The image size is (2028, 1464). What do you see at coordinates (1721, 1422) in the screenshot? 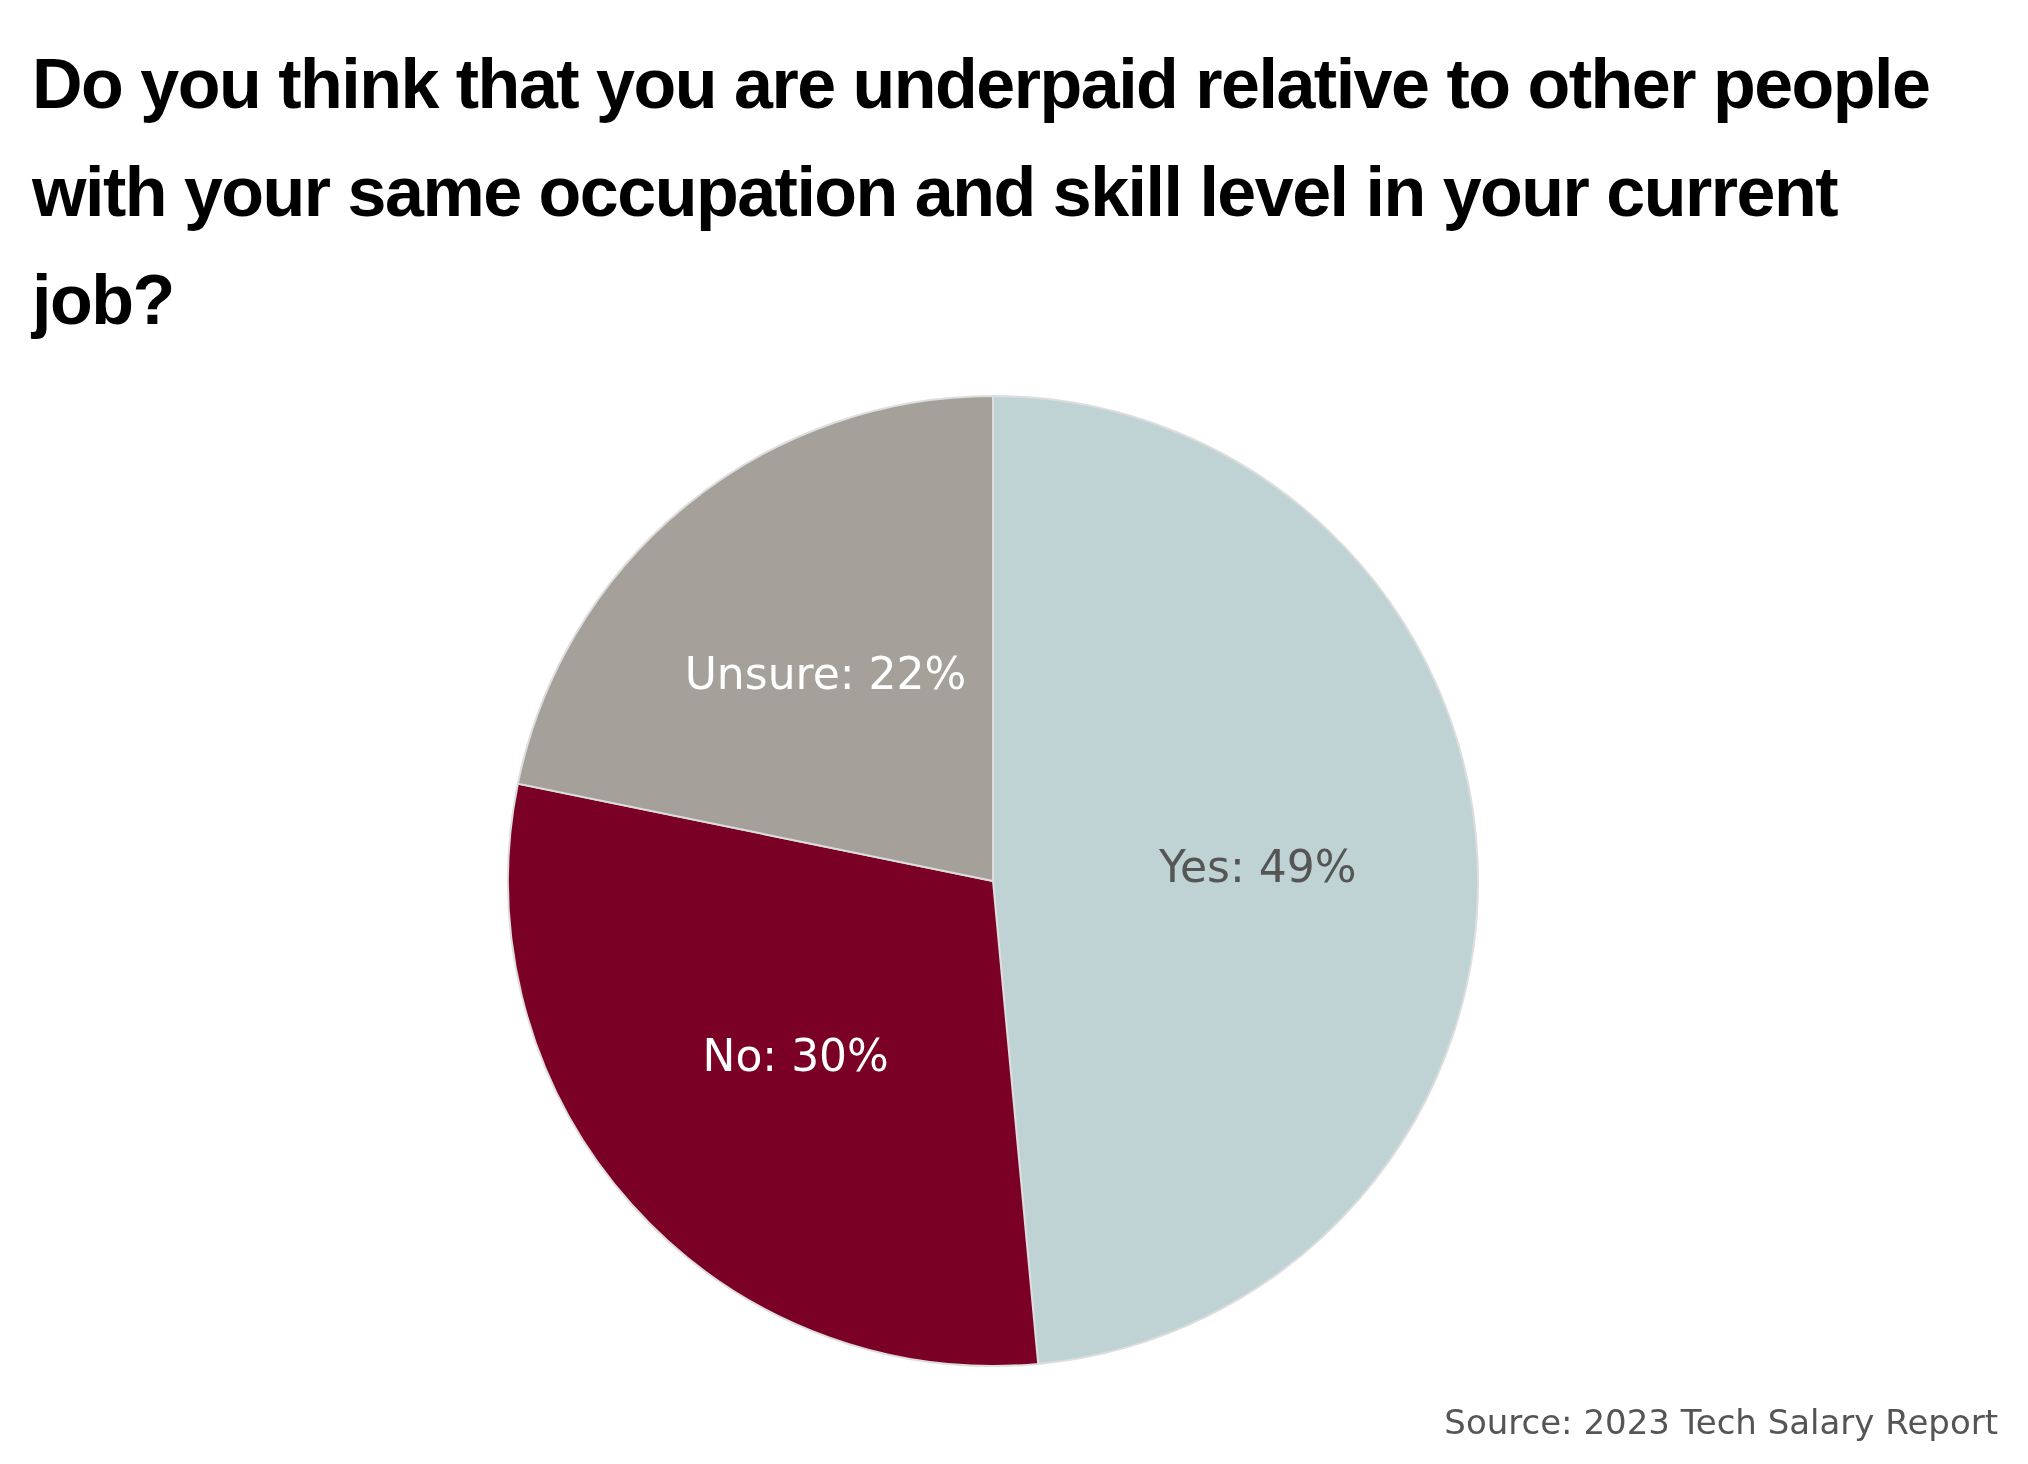
I see `source-note: Source: 2023 Tech Salary Report` at bounding box center [1721, 1422].